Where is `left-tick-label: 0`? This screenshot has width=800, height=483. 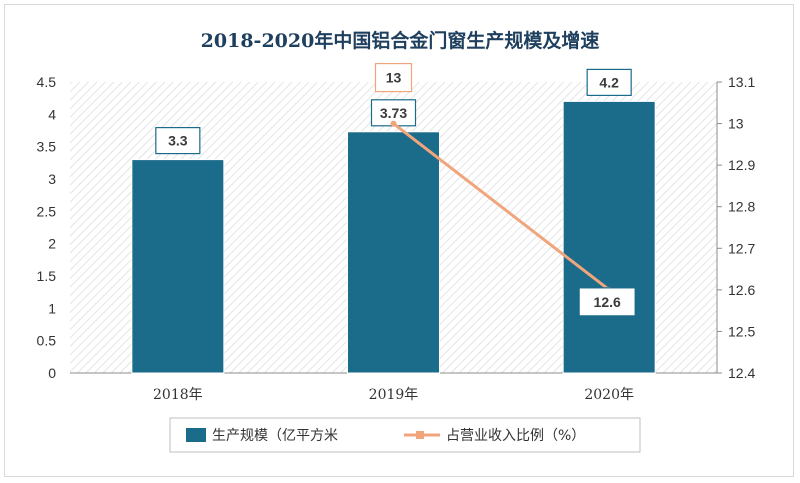
left-tick-label: 0 is located at coordinates (52, 373).